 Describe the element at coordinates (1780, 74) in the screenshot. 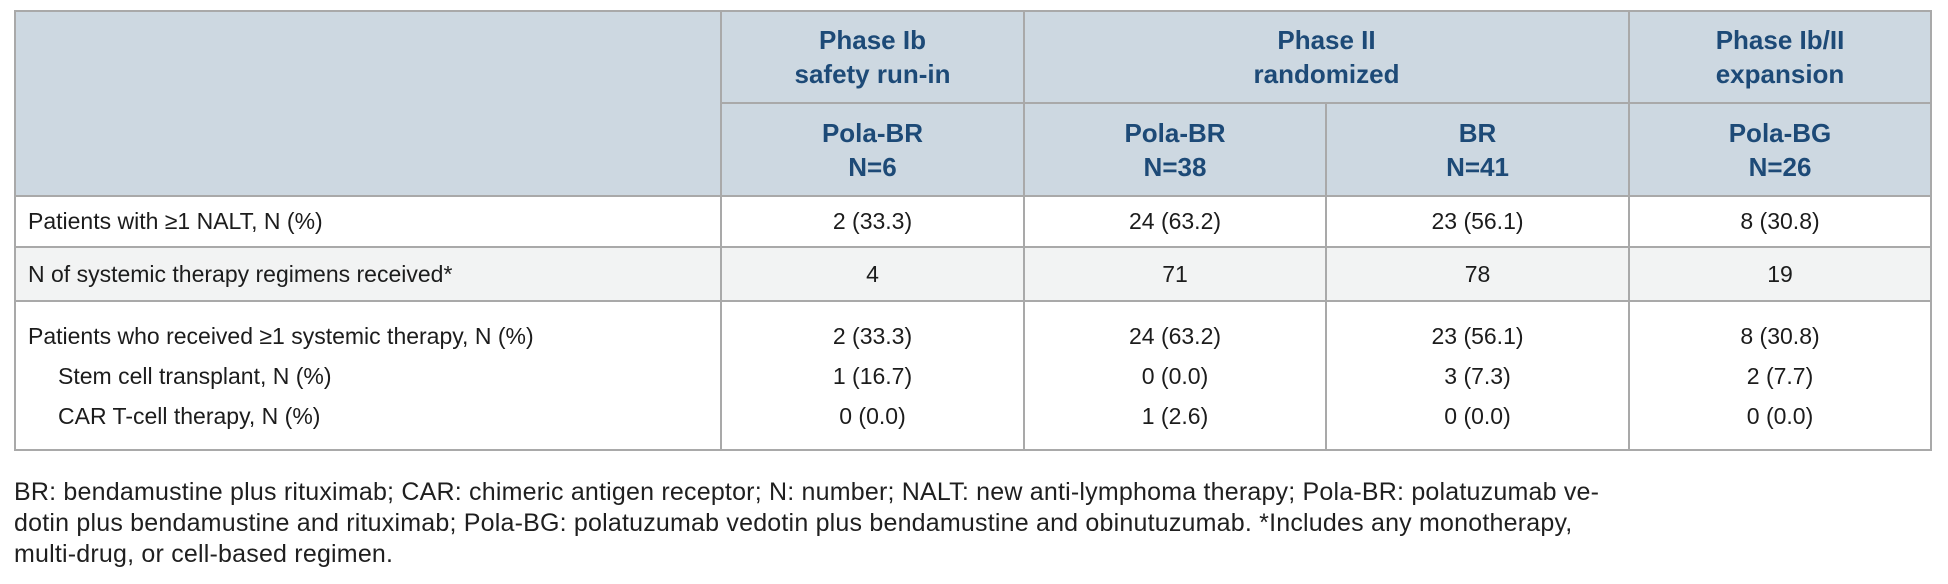

I see `phase-group-line: expansion` at that location.